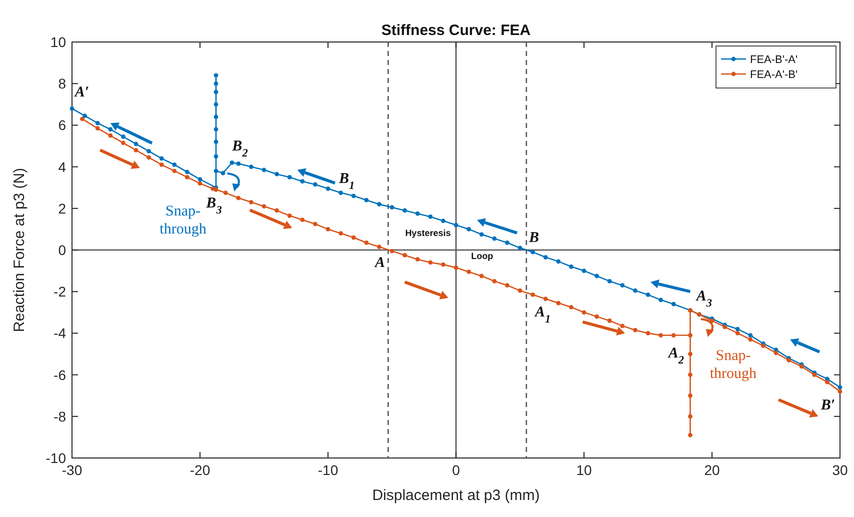  Describe the element at coordinates (213, 206) in the screenshot. I see `annotation: B$_{3}$` at that location.